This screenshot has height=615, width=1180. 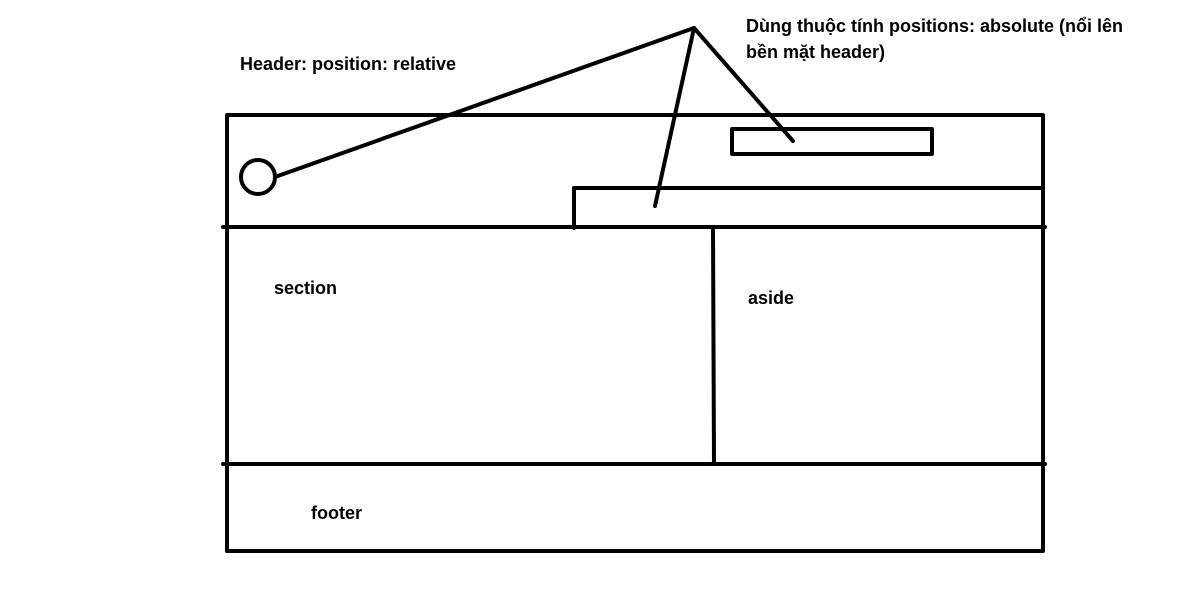 I want to click on absolute-note-line2: bền mặt header), so click(x=815, y=52).